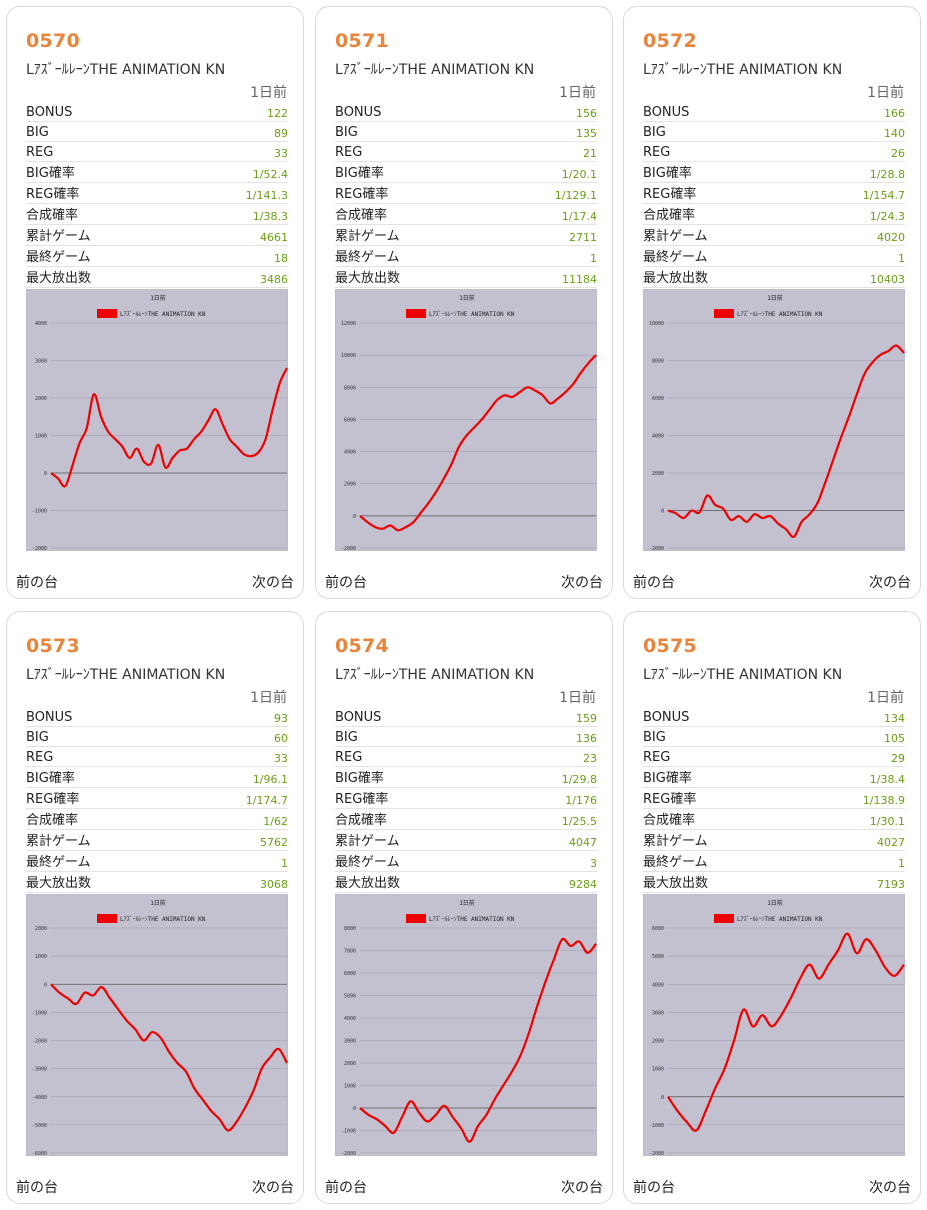 The width and height of the screenshot is (927, 1210). I want to click on y-tick-label: 8000, so click(350, 929).